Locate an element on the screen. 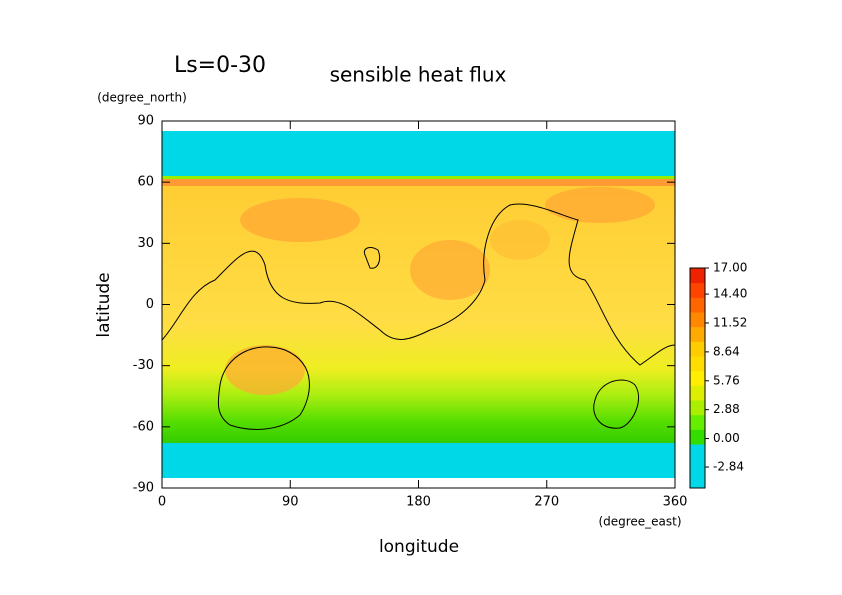  x-tick-label: 0 is located at coordinates (162, 502).